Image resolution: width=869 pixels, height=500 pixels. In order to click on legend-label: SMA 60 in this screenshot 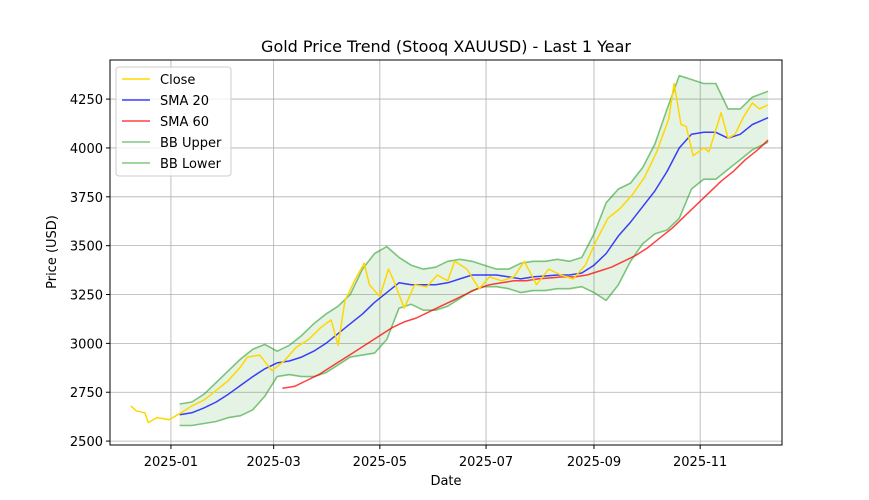, I will do `click(184, 122)`.